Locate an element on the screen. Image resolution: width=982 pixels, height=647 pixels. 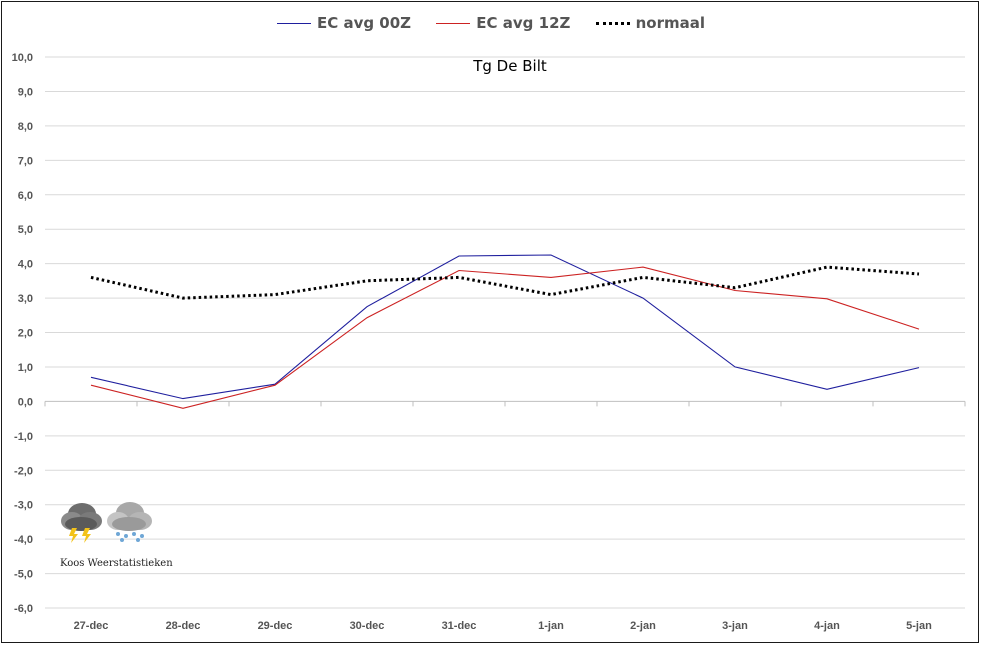
legend-label-normaal: normaal is located at coordinates (670, 22).